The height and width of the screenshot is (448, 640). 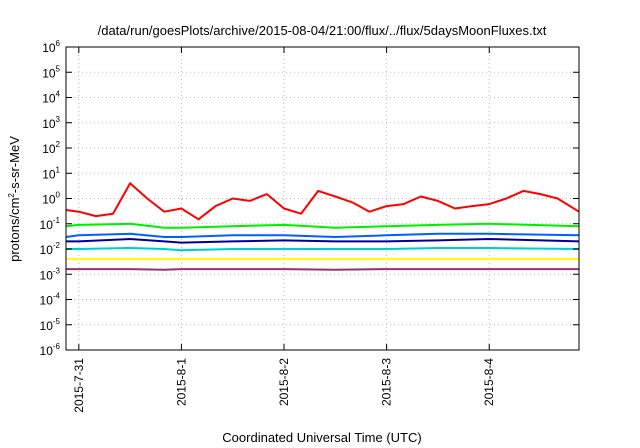 I want to click on y-tick-label: 10⁻⁴, so click(x=50, y=300).